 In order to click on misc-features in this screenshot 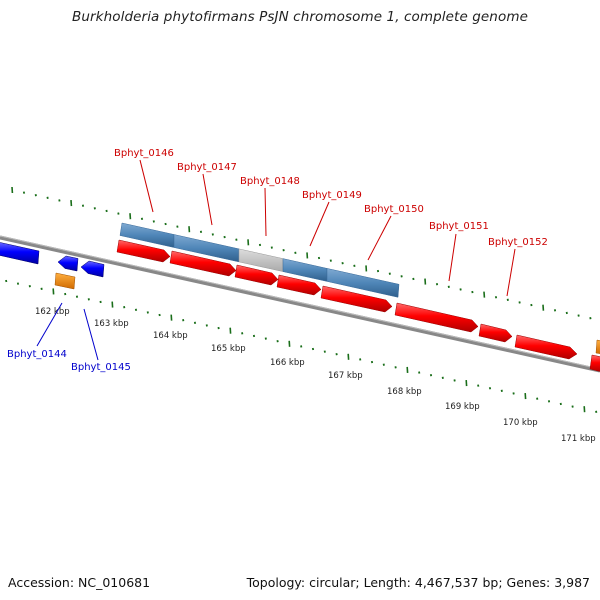, I will do `click(327, 313)`.